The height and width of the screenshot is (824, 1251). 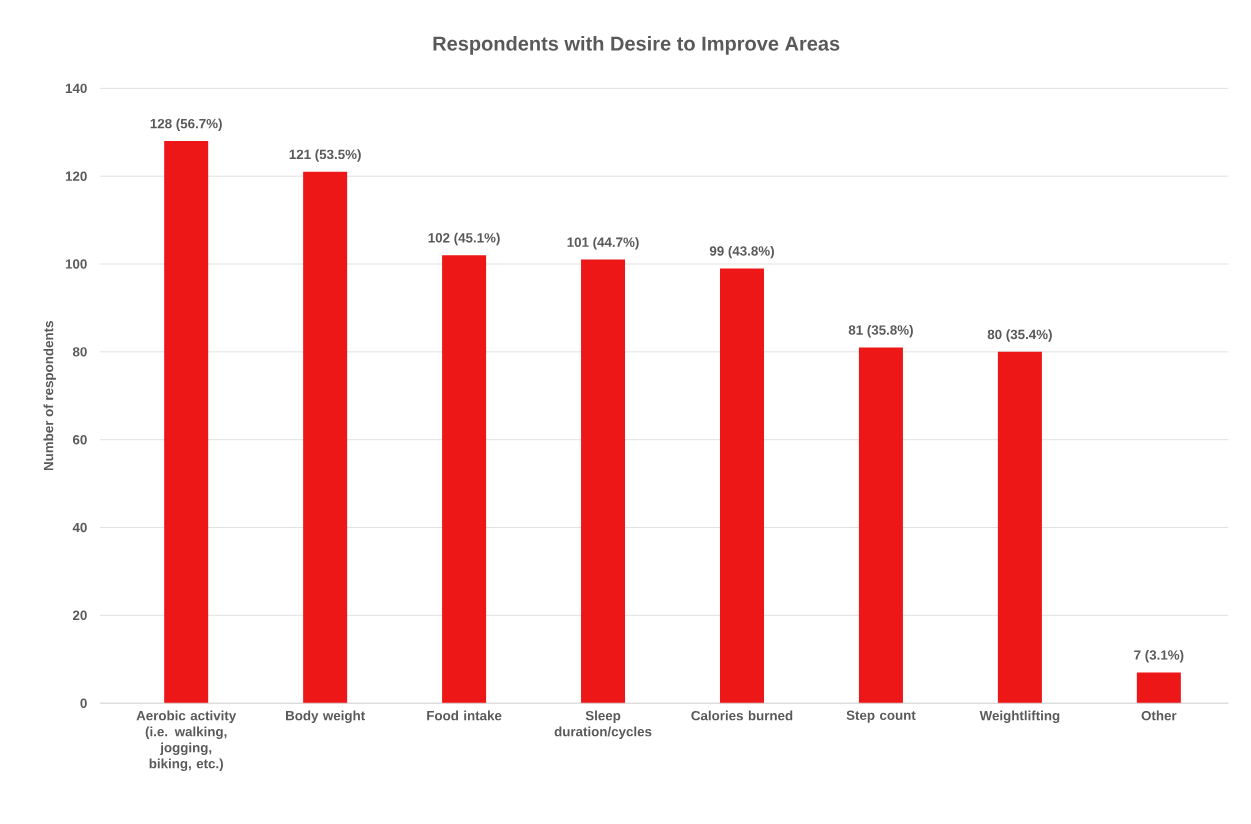 I want to click on data-label: 101 (44.7%), so click(x=603, y=243).